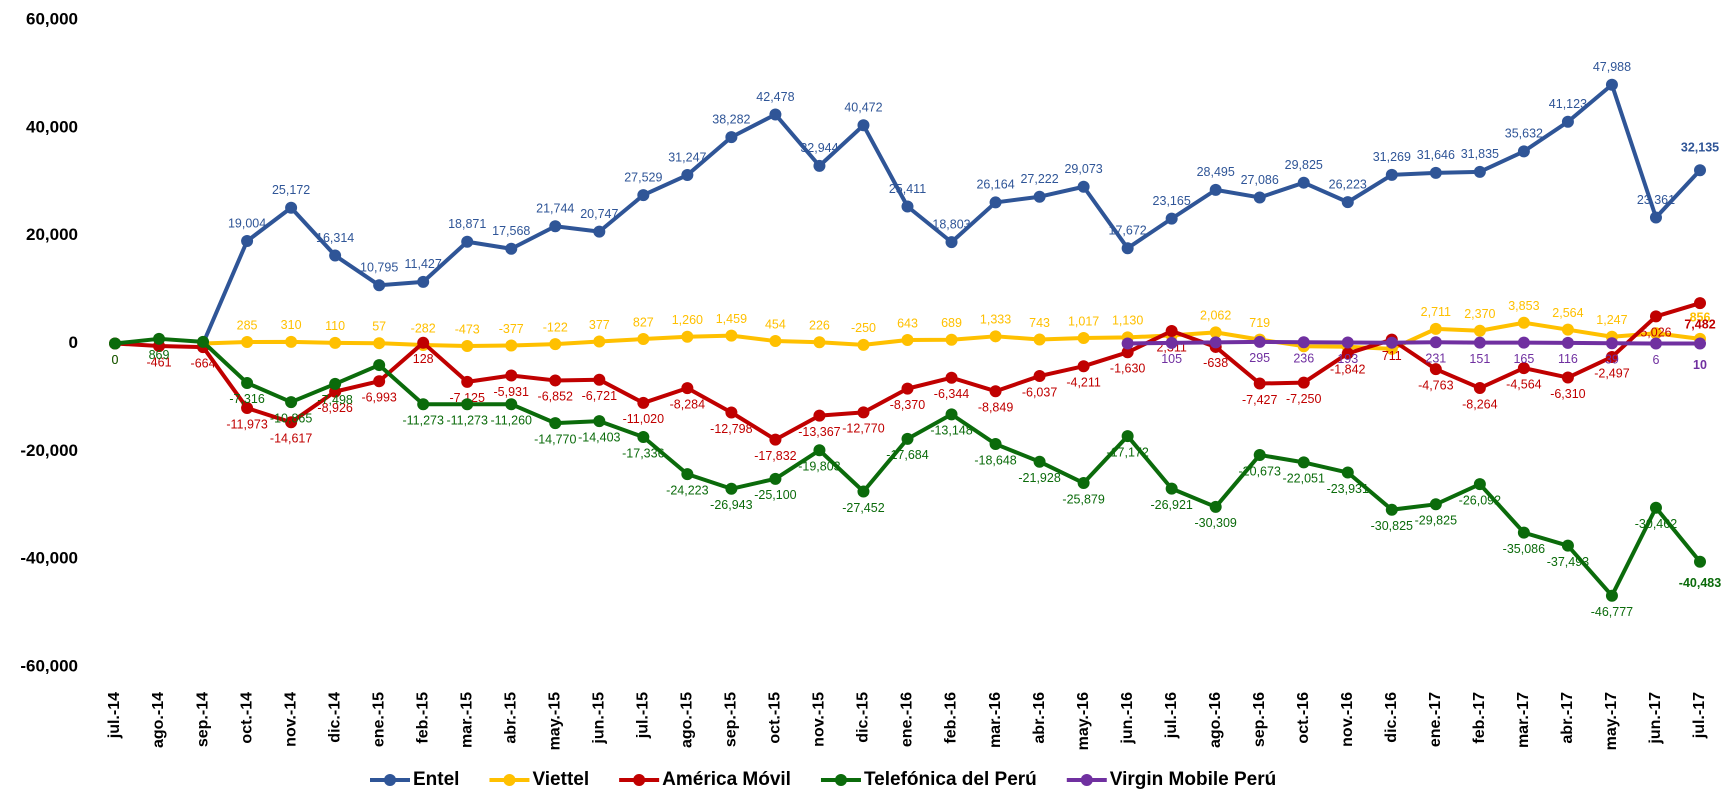  What do you see at coordinates (1303, 718) in the screenshot?
I see `x-tick-label: oct.-16` at bounding box center [1303, 718].